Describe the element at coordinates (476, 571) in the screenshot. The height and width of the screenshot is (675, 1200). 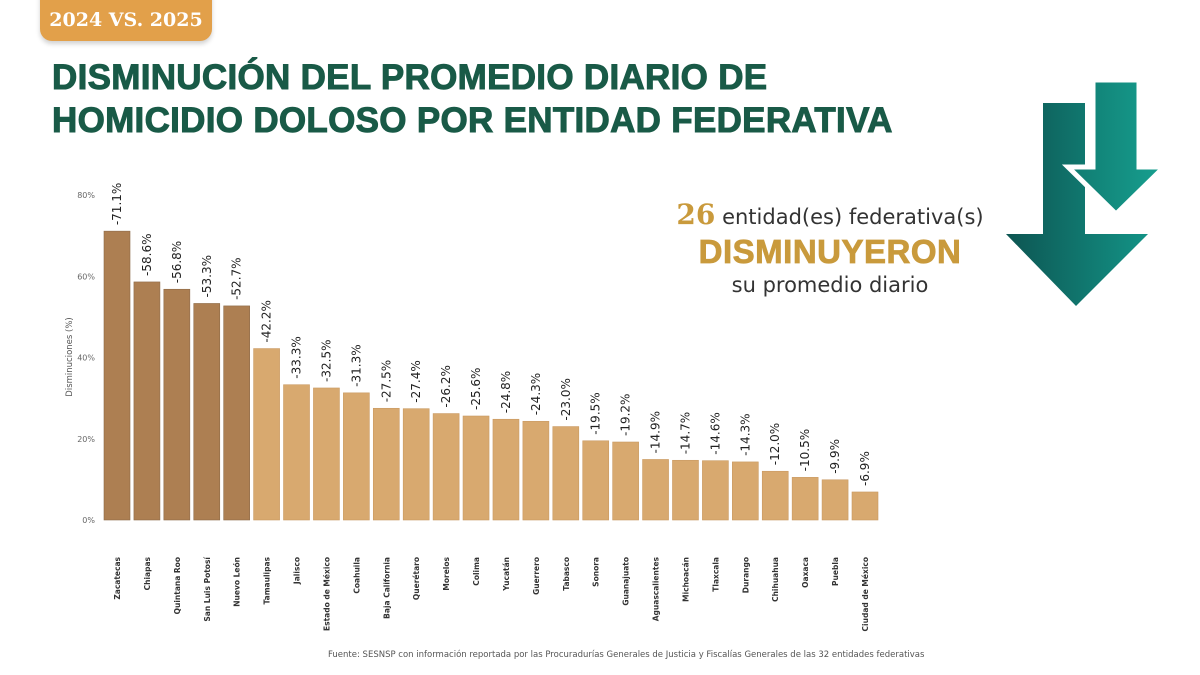
I see `x-tick-label: Colima` at that location.